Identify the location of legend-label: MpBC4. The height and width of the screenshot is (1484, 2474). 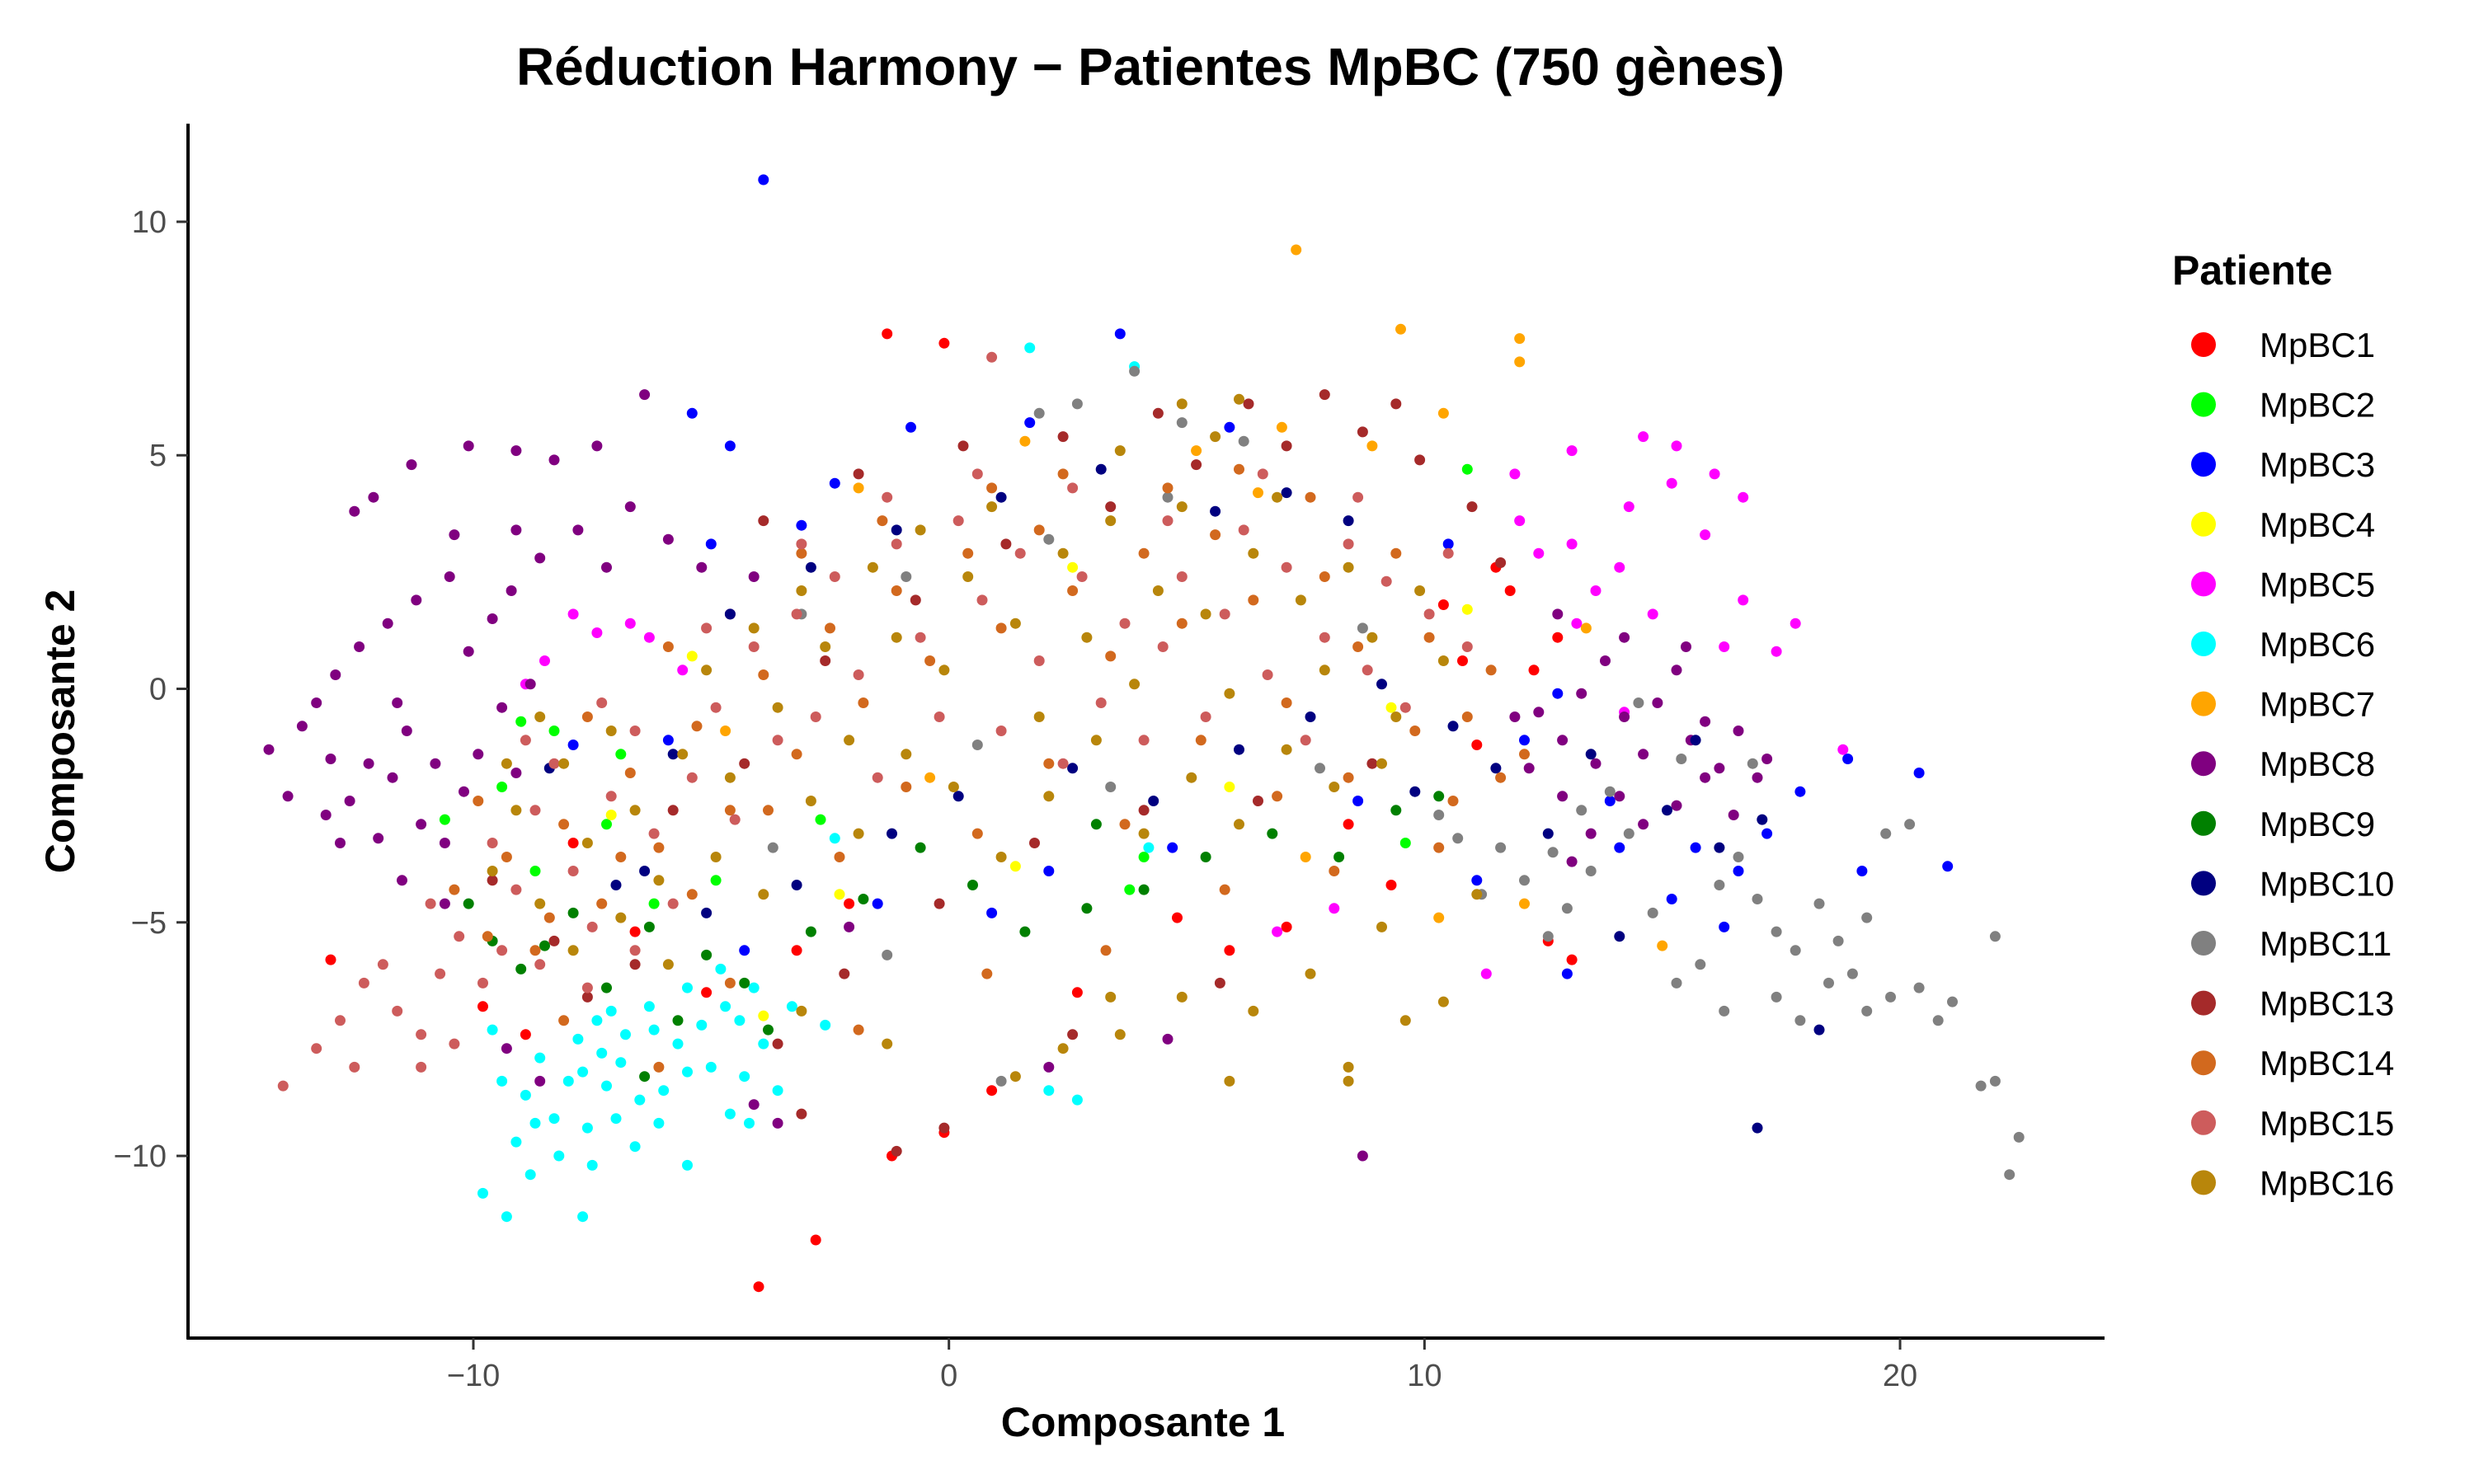
(2317, 524).